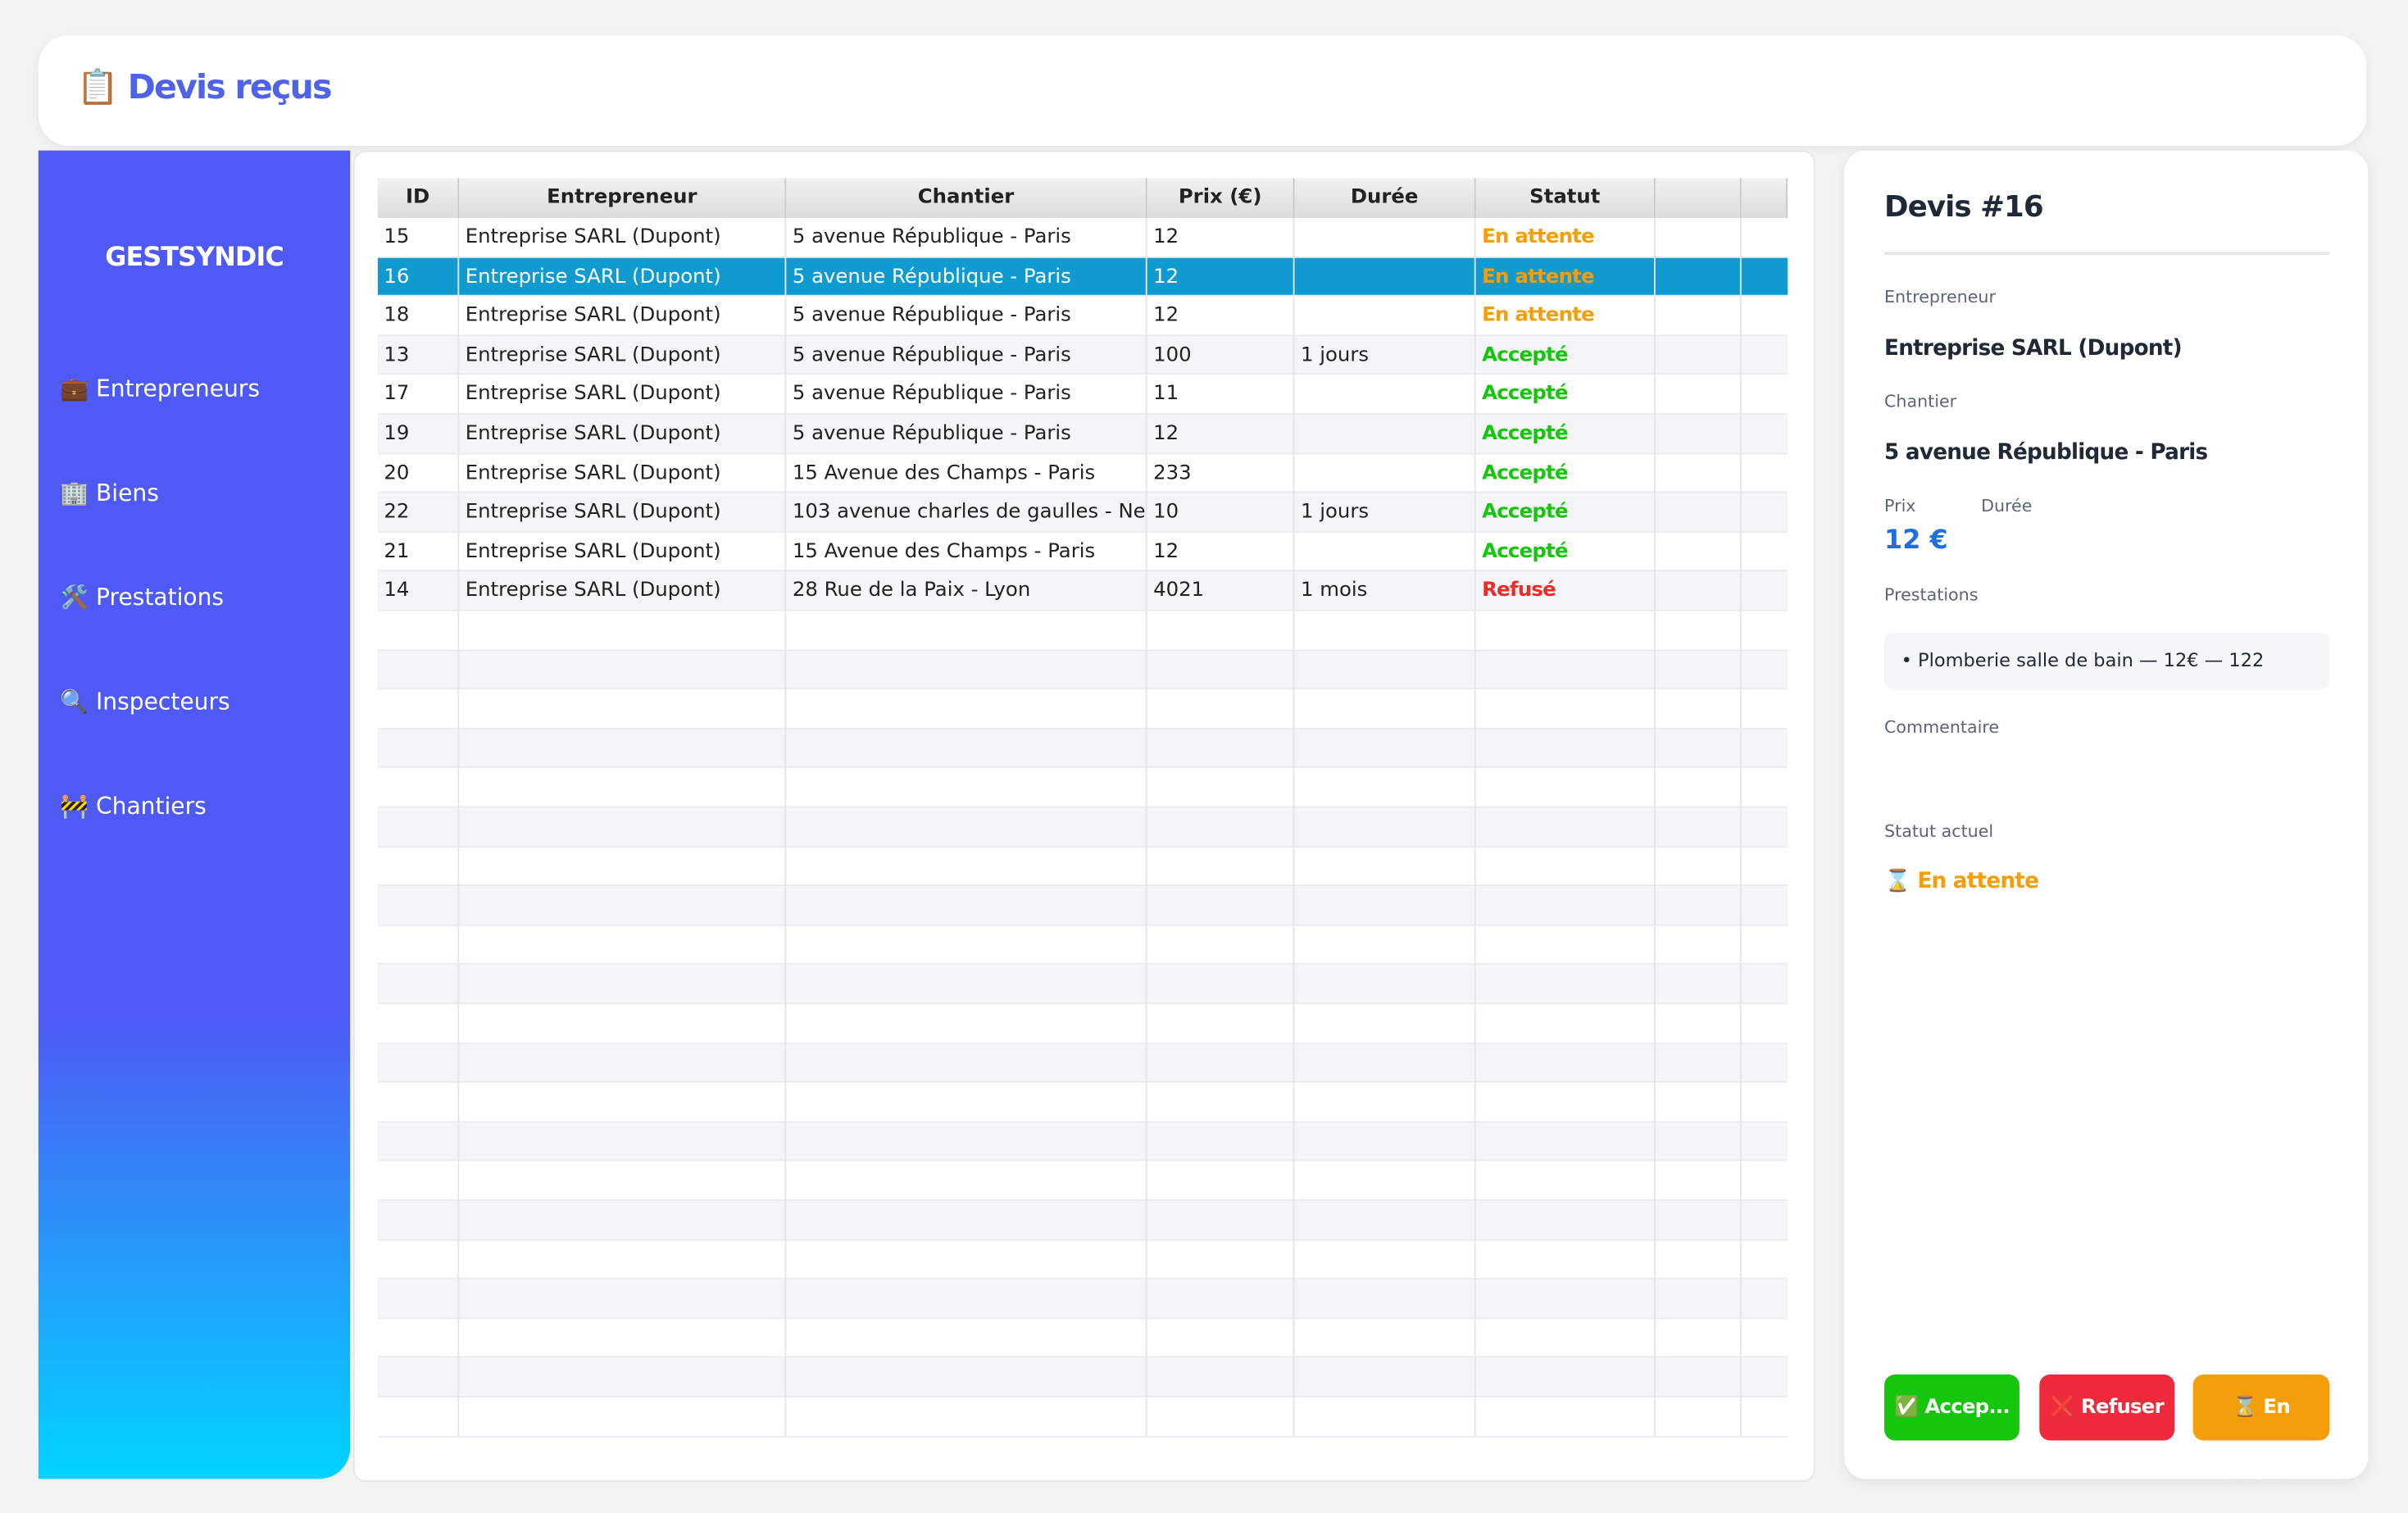 The width and height of the screenshot is (2408, 1513). What do you see at coordinates (145, 702) in the screenshot?
I see `nav-item: 🔍 Inspecteurs` at bounding box center [145, 702].